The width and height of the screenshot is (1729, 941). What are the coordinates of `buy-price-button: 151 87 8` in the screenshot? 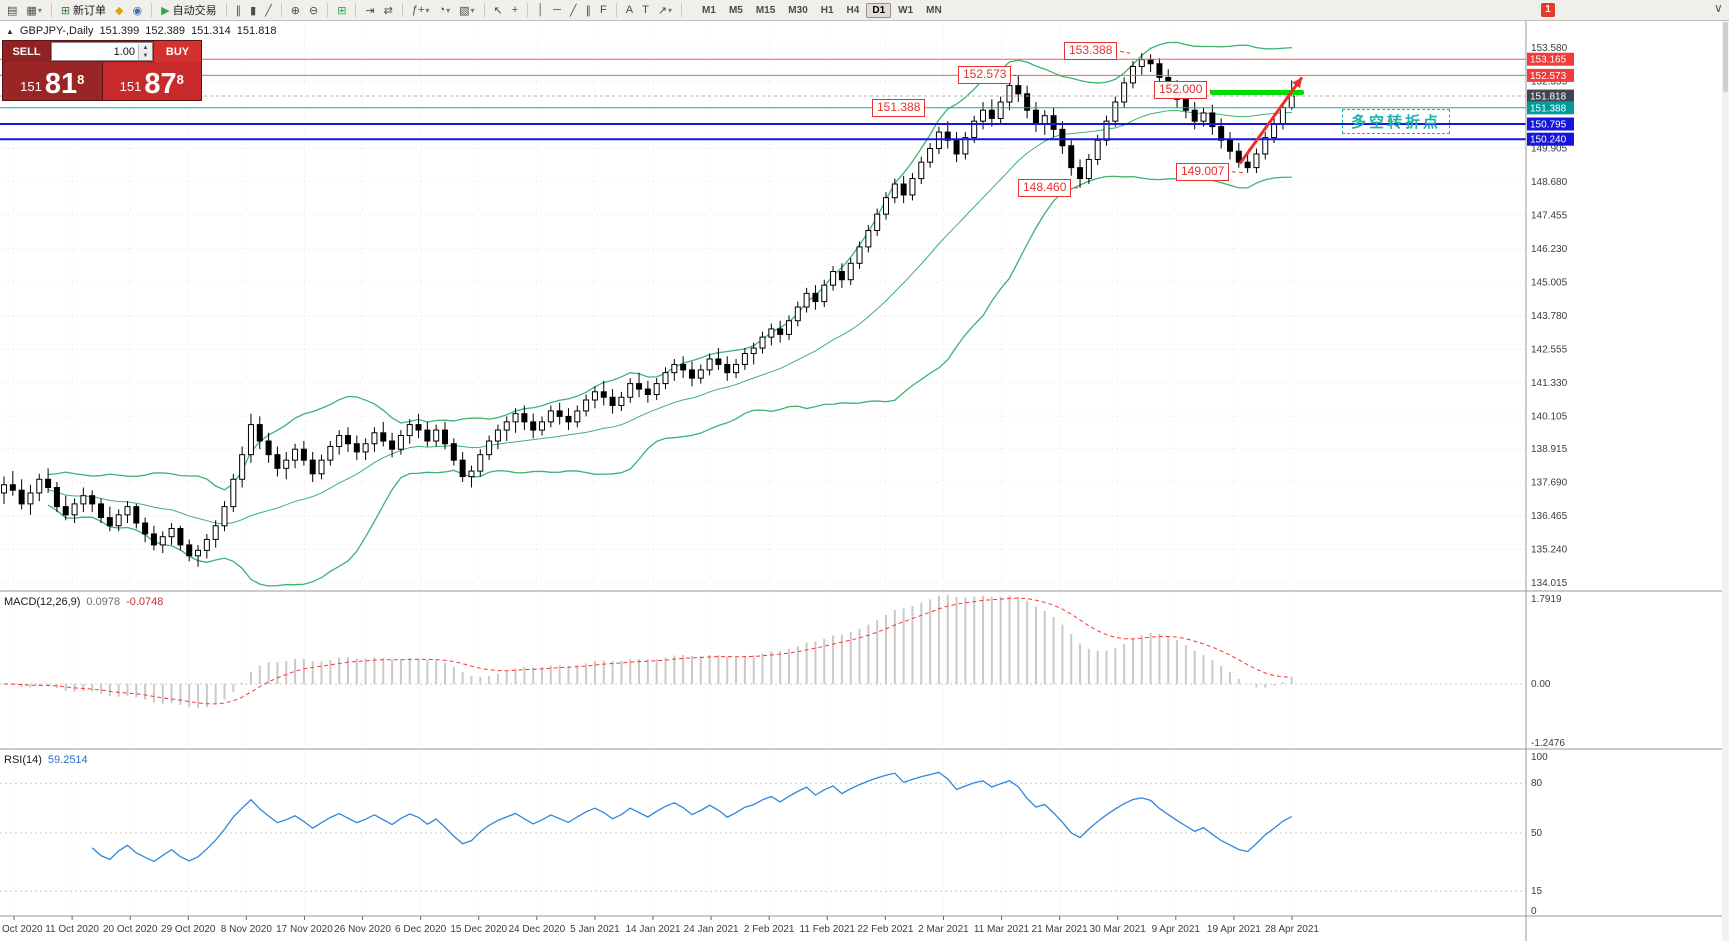 It's located at (151, 81).